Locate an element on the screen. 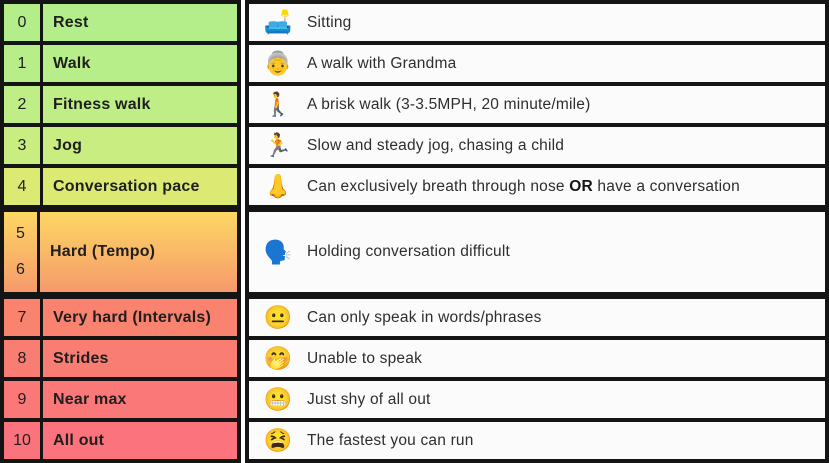 The image size is (829, 463). level-cell: 8 is located at coordinates (23, 358).